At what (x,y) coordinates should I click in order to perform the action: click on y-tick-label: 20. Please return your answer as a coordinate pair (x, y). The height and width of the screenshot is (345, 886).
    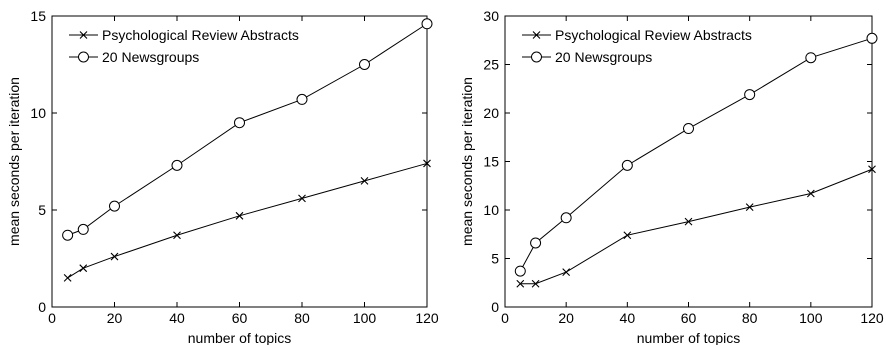
    Looking at the image, I should click on (491, 113).